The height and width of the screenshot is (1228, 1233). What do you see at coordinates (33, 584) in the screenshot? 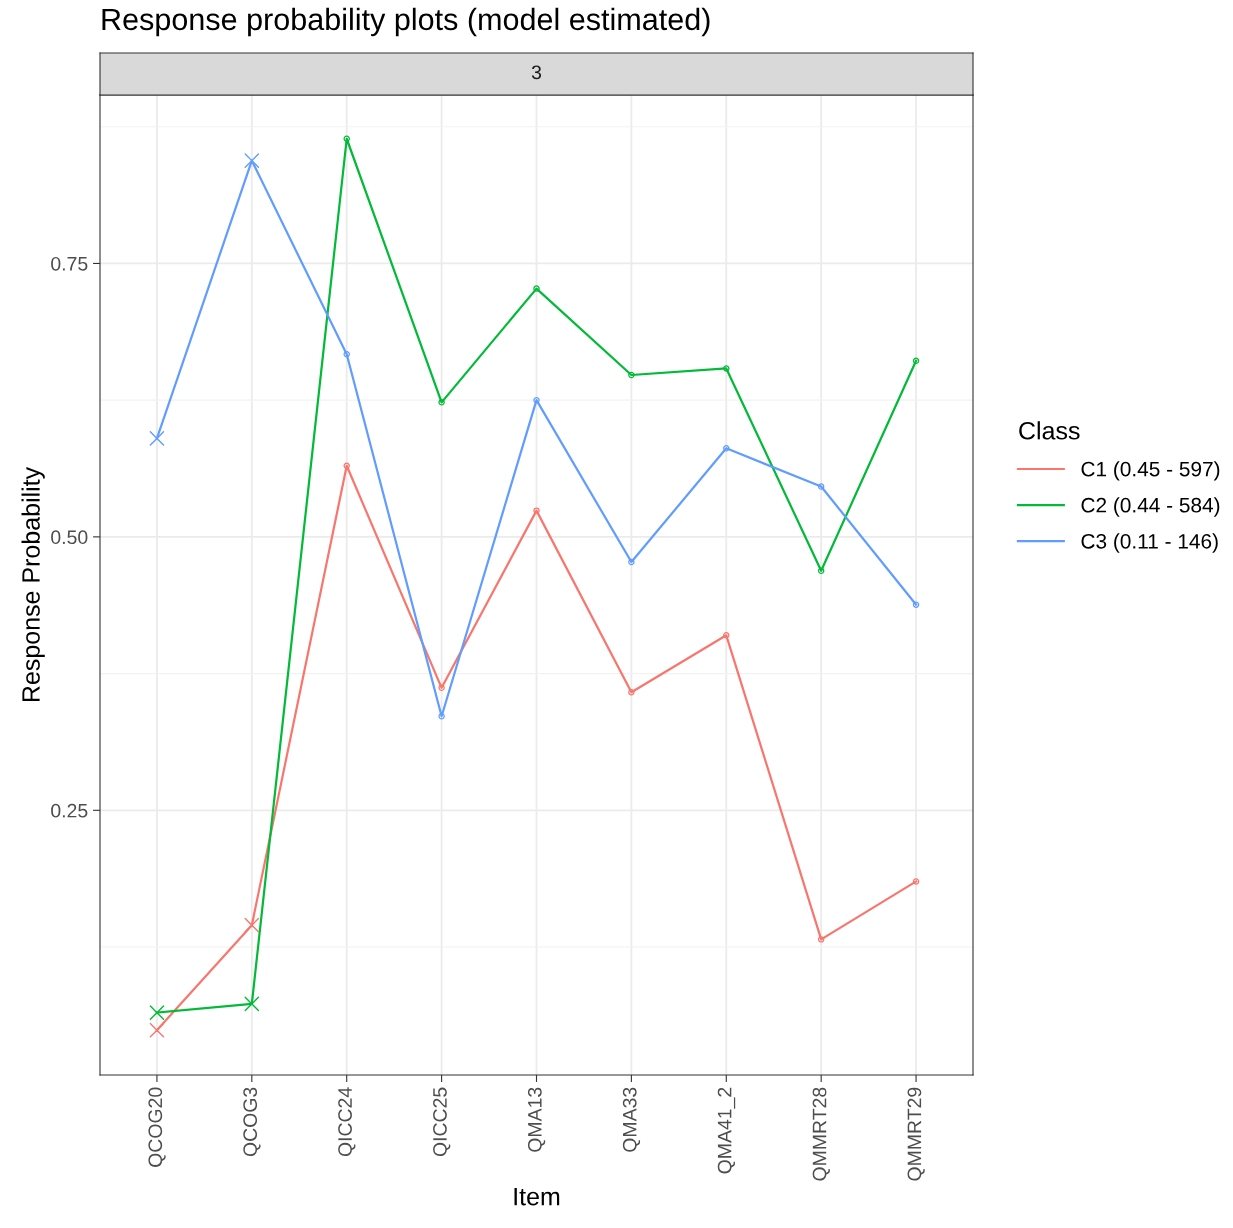
I see `y-axis-title: Response Probability` at bounding box center [33, 584].